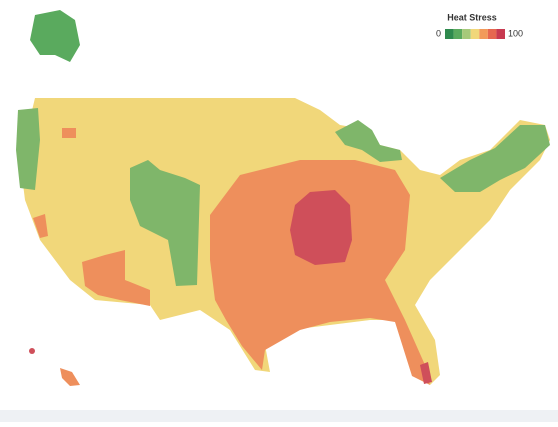  What do you see at coordinates (55, 36) in the screenshot?
I see `alaska` at bounding box center [55, 36].